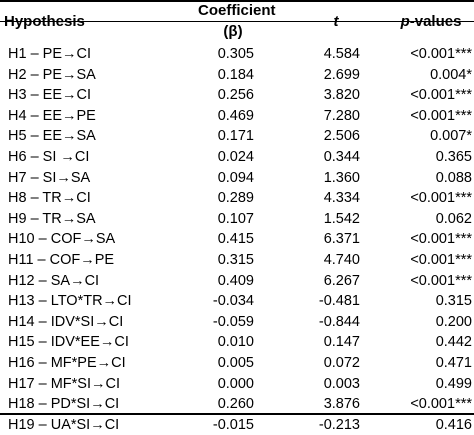  I want to click on hypothesis-cell: H17 – MF*SI→CI, so click(64, 383).